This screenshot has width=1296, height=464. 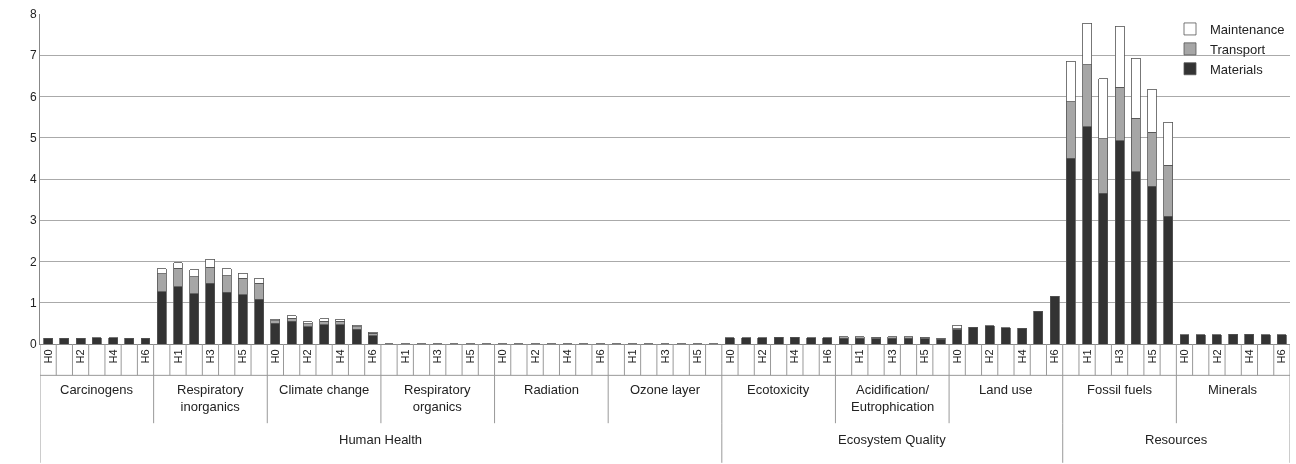 I want to click on text: Ozone layer, so click(x=665, y=389).